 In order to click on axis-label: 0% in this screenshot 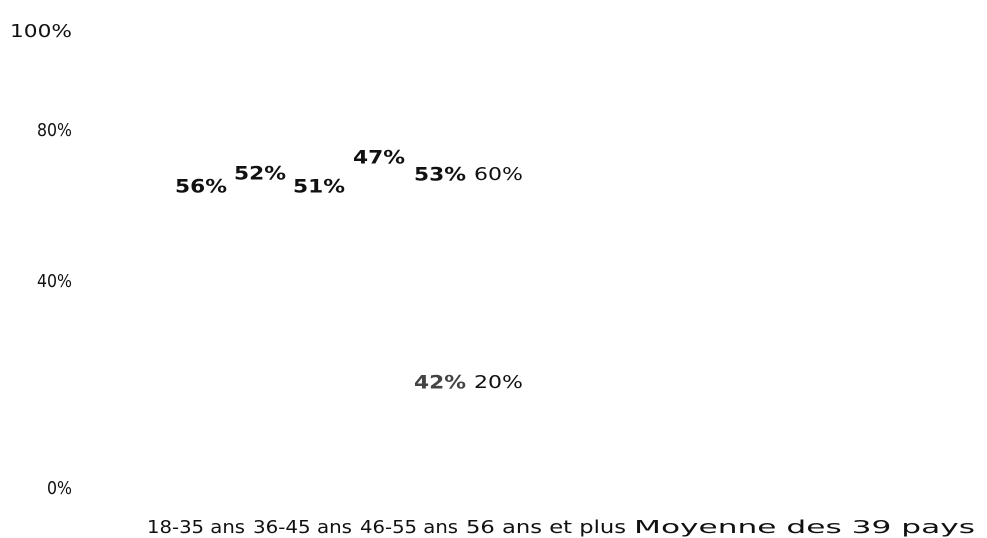, I will do `click(59, 488)`.